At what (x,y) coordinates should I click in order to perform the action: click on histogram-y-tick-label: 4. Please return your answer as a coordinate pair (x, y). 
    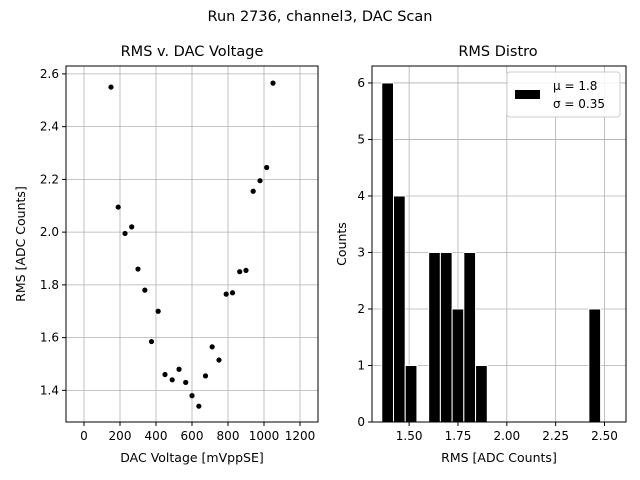
    Looking at the image, I should click on (361, 196).